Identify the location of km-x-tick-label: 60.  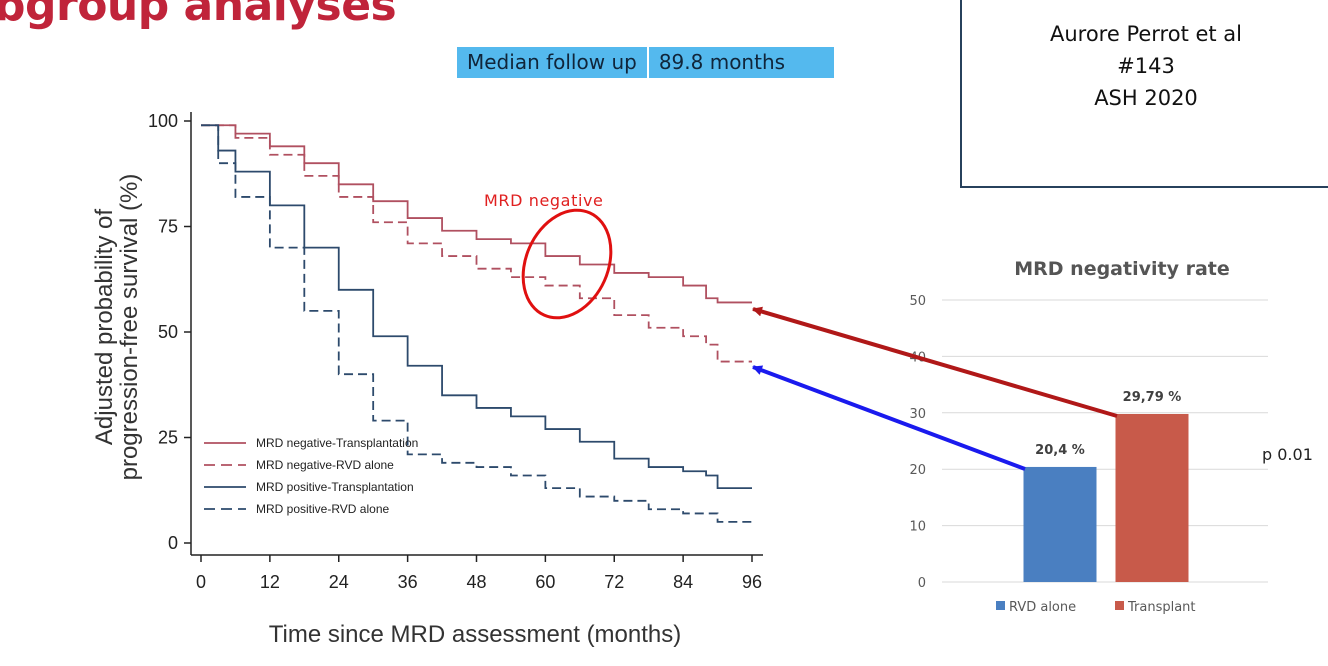
(545, 582).